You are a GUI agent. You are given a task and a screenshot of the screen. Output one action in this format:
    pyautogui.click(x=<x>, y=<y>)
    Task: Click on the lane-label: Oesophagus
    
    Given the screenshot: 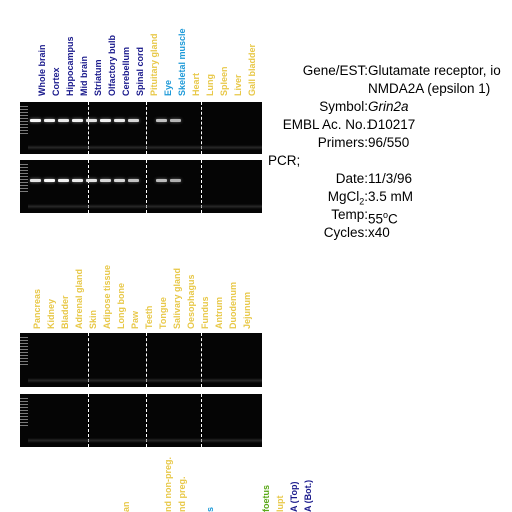 What is the action you would take?
    pyautogui.click(x=190, y=289)
    